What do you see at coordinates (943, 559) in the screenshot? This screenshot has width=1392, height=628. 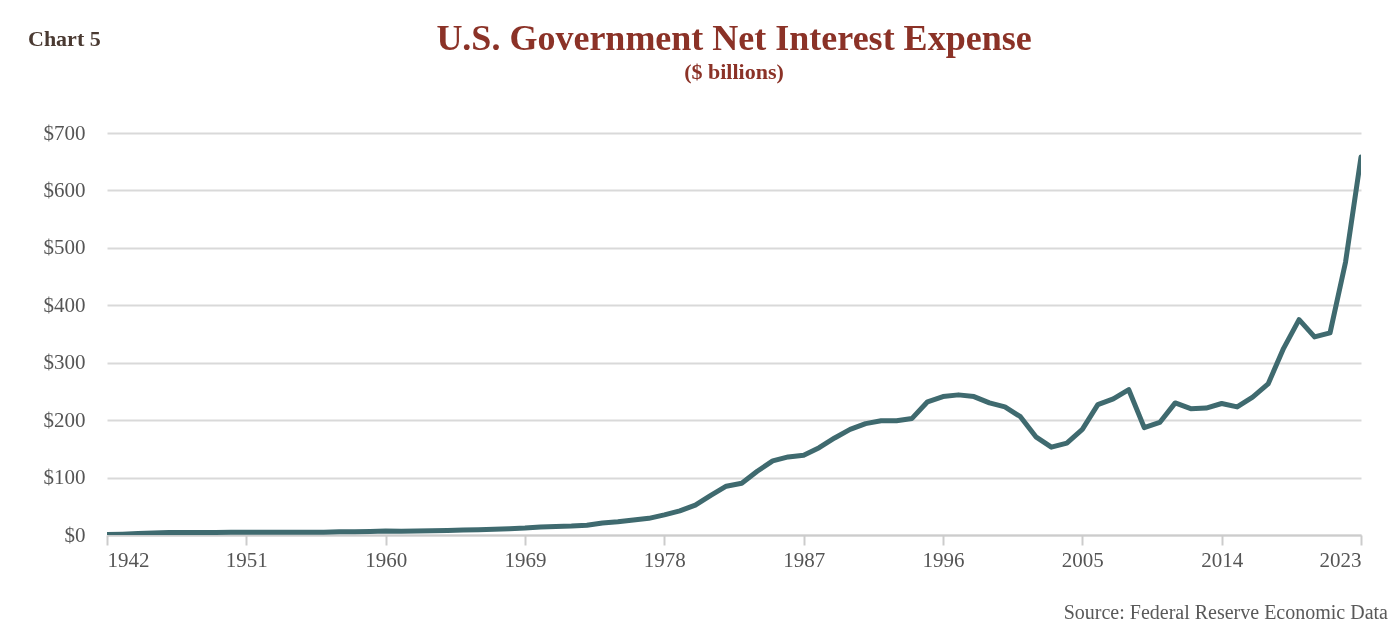 I see `x-tick-label: 1996` at bounding box center [943, 559].